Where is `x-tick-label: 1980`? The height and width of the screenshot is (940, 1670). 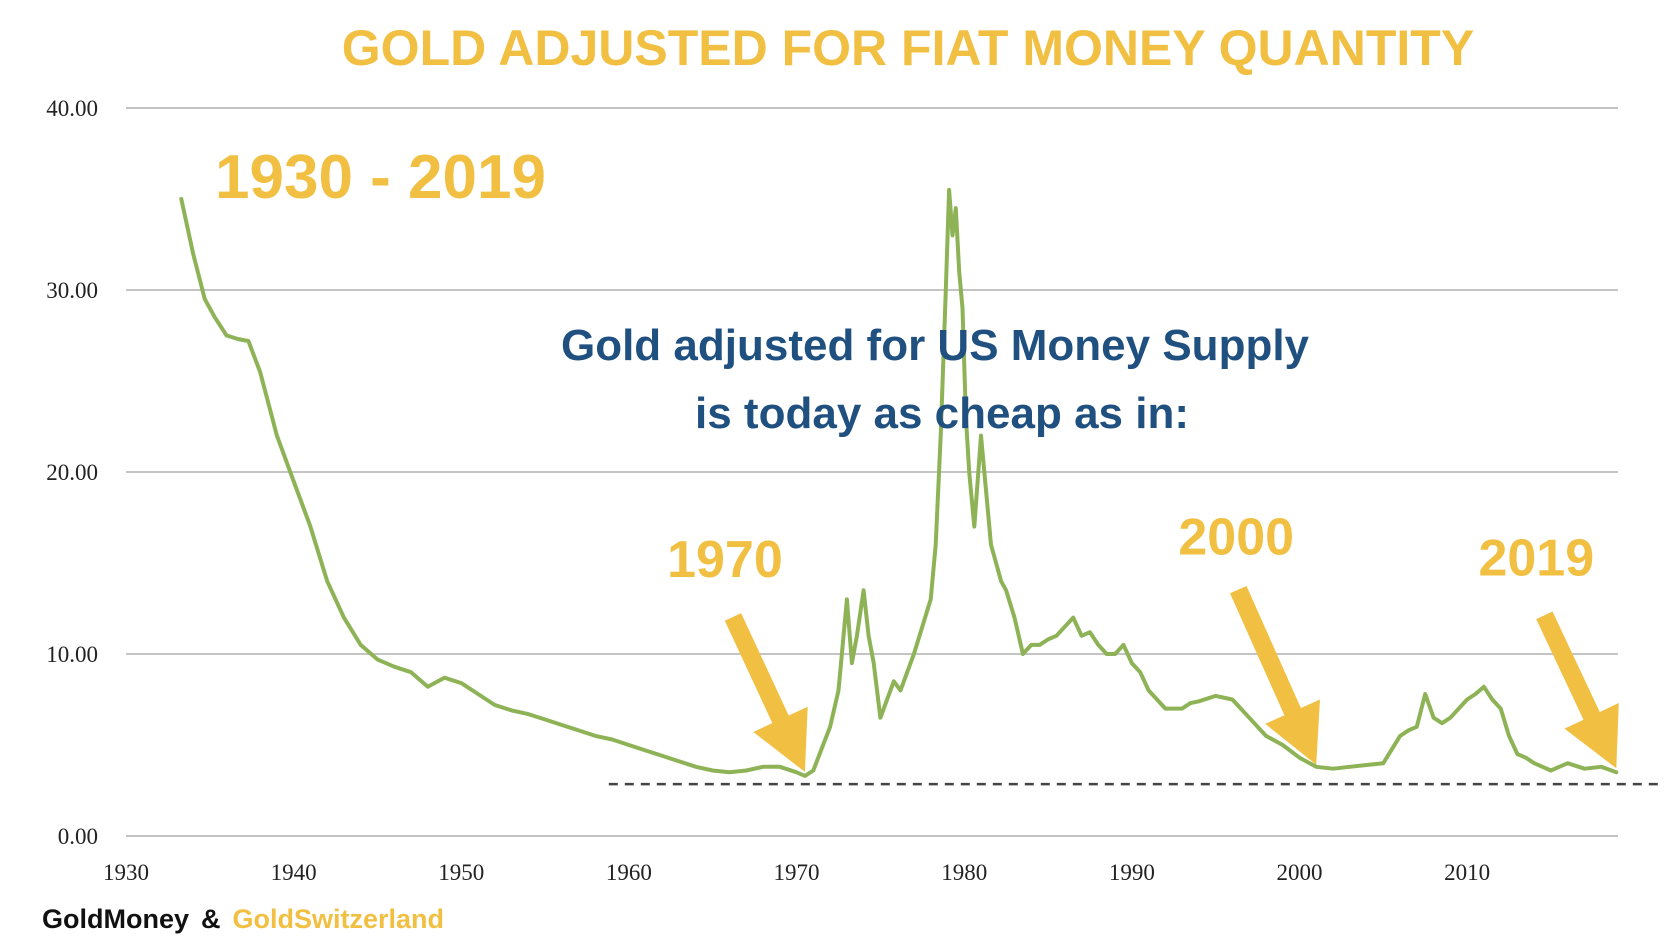
x-tick-label: 1980 is located at coordinates (964, 872).